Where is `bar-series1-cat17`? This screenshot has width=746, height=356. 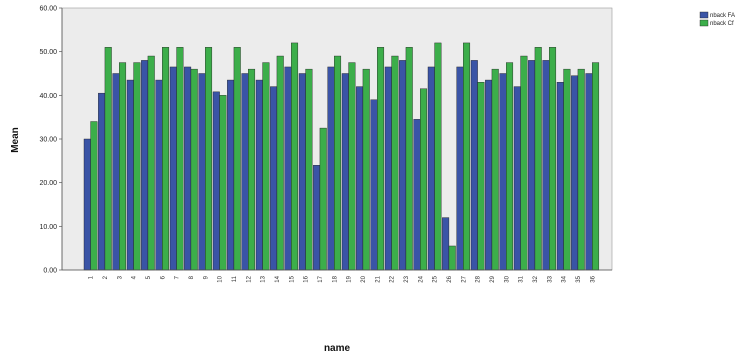
bar-series1-cat17 is located at coordinates (317, 217).